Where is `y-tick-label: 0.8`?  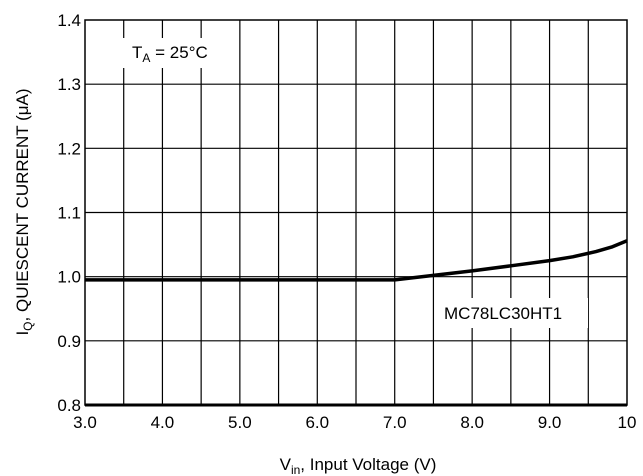 y-tick-label: 0.8 is located at coordinates (69, 405).